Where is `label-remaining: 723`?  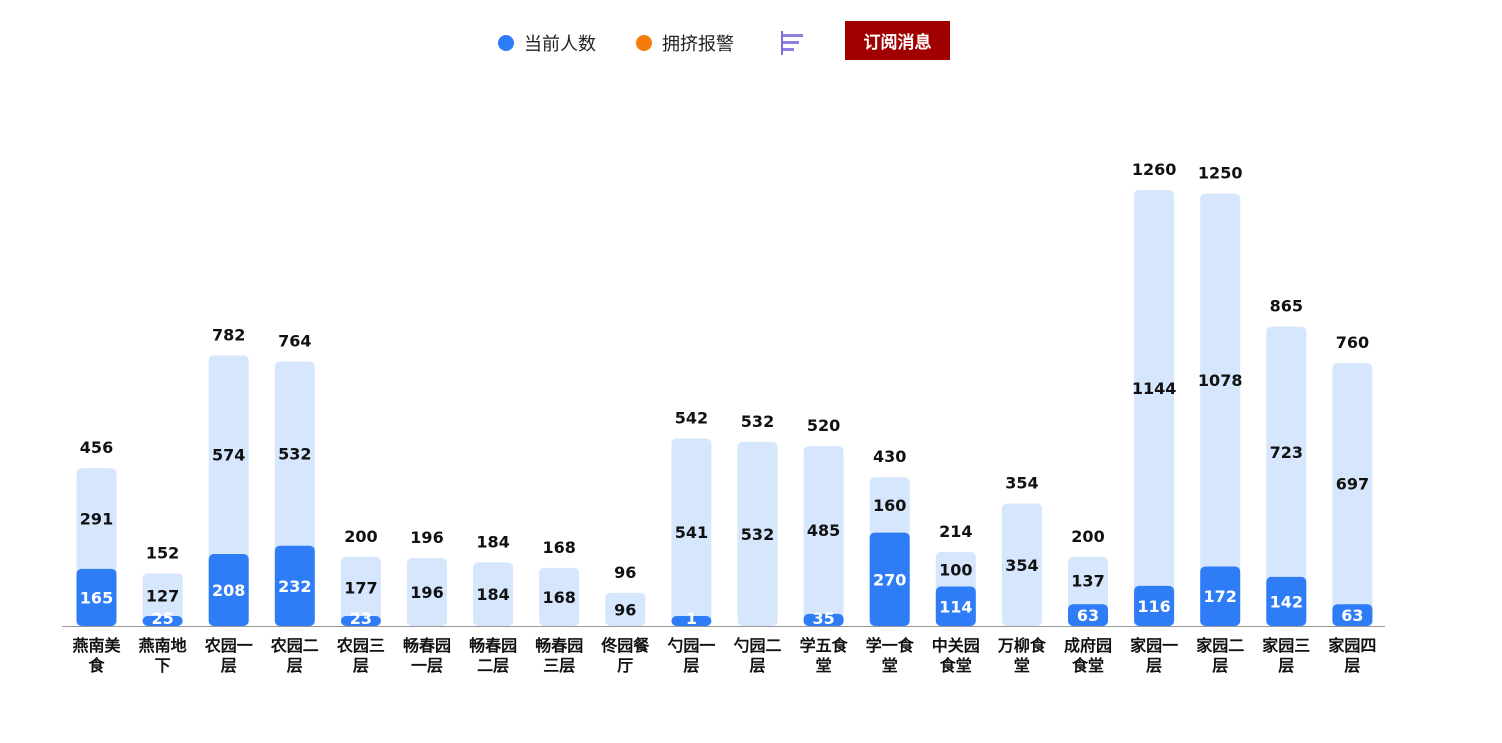
label-remaining: 723 is located at coordinates (1286, 452).